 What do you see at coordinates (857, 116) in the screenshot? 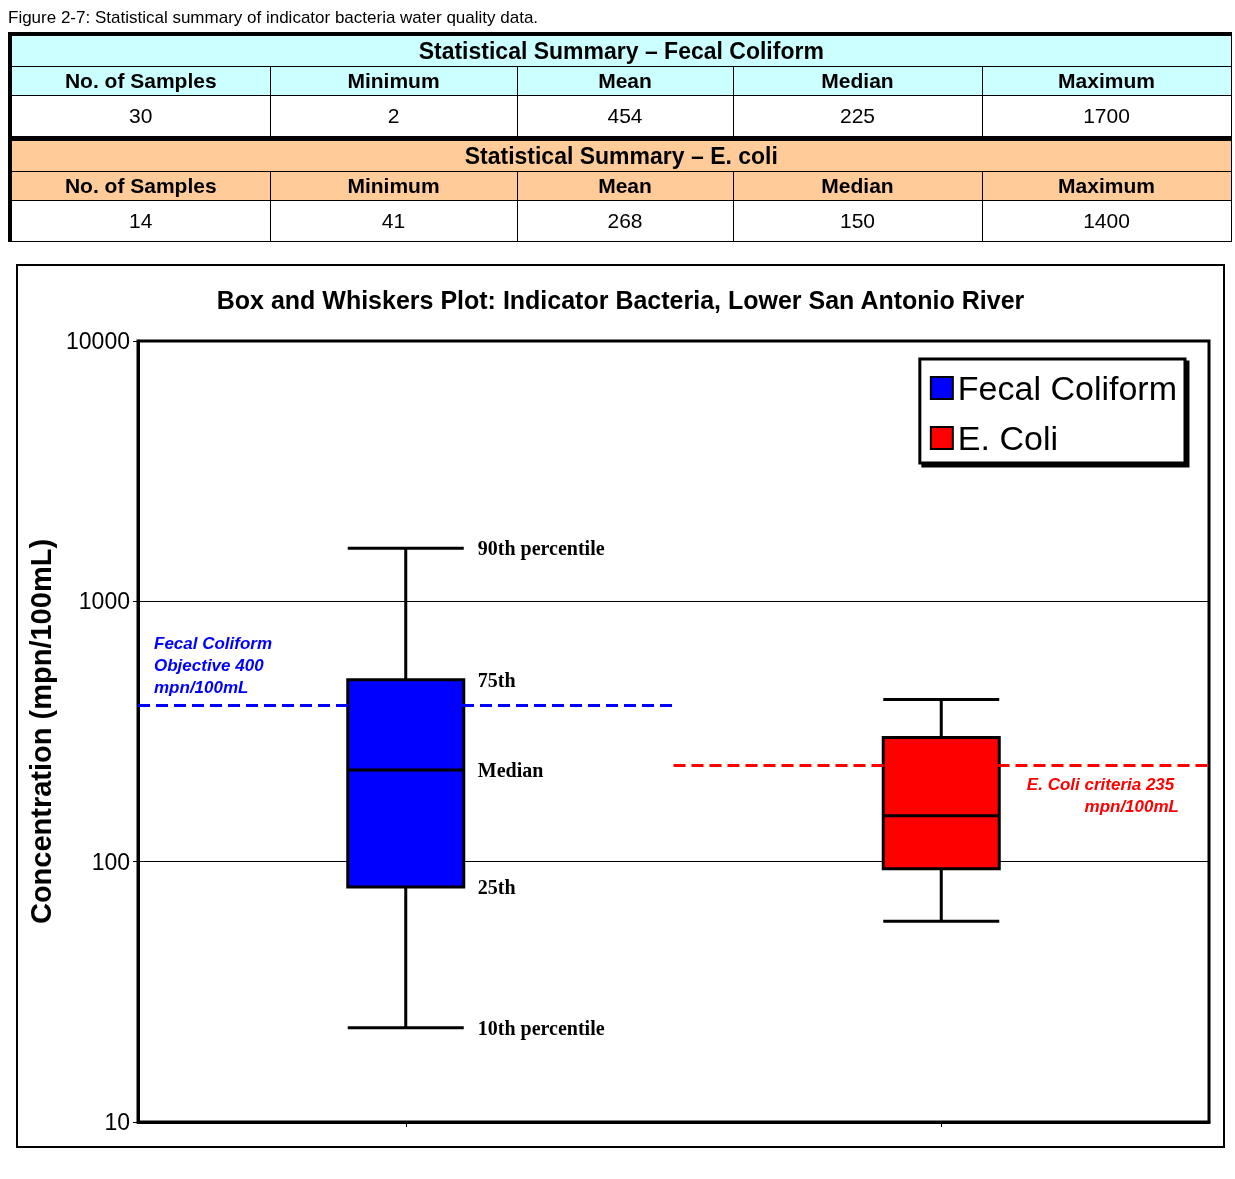
I see `data-label: 225` at bounding box center [857, 116].